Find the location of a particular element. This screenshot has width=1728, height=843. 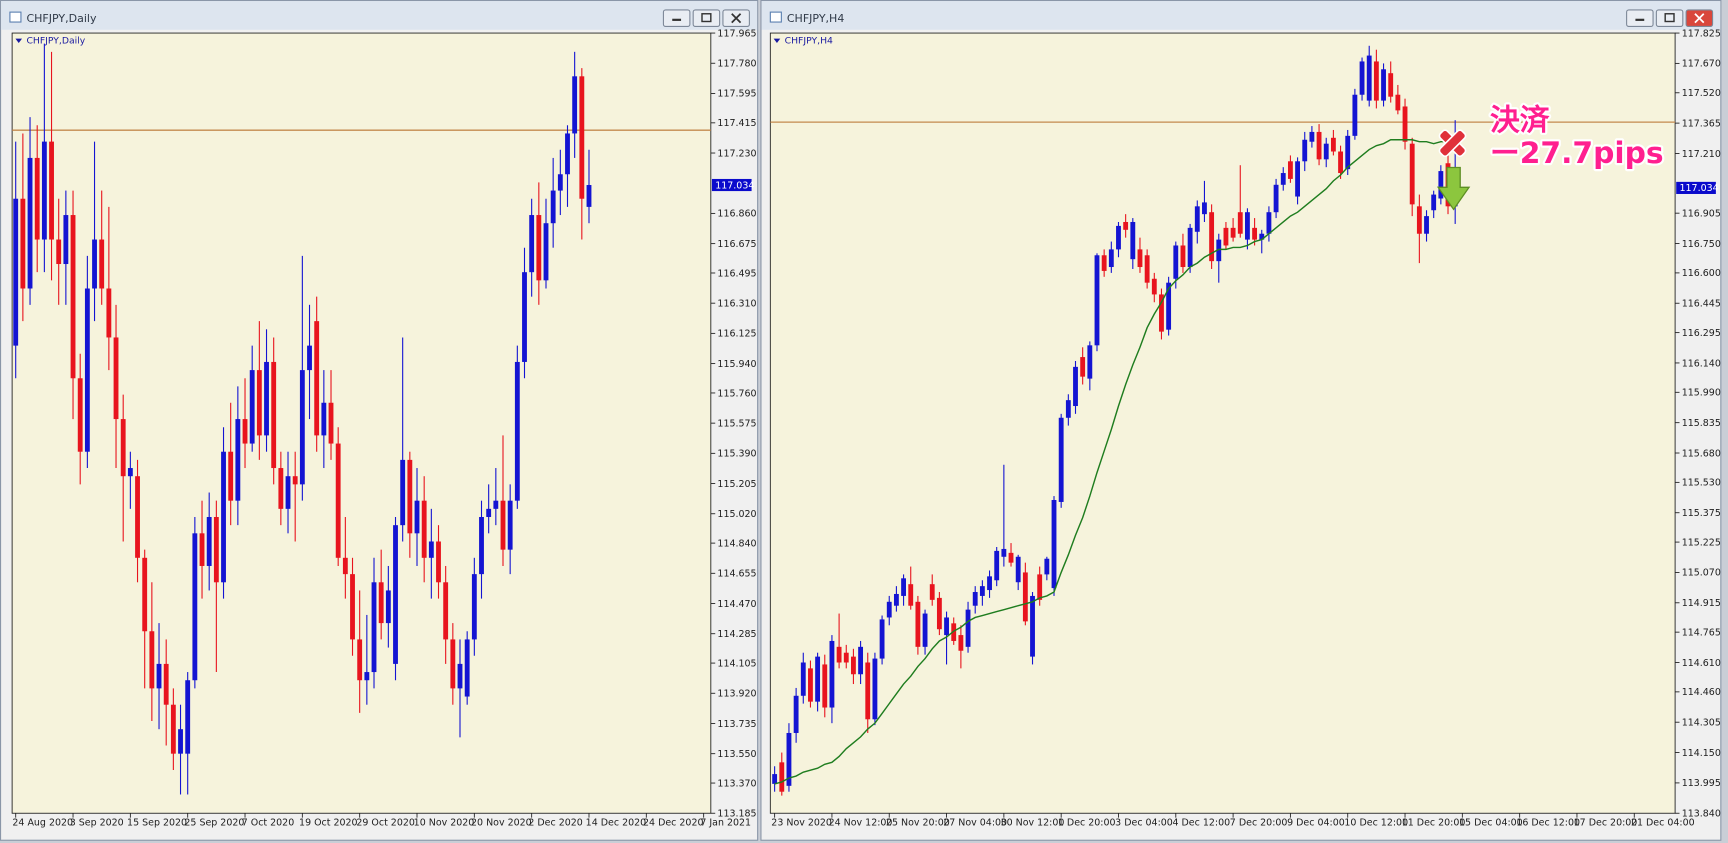

x-tick-label: 11 Dec 20:00 is located at coordinates (1434, 822).